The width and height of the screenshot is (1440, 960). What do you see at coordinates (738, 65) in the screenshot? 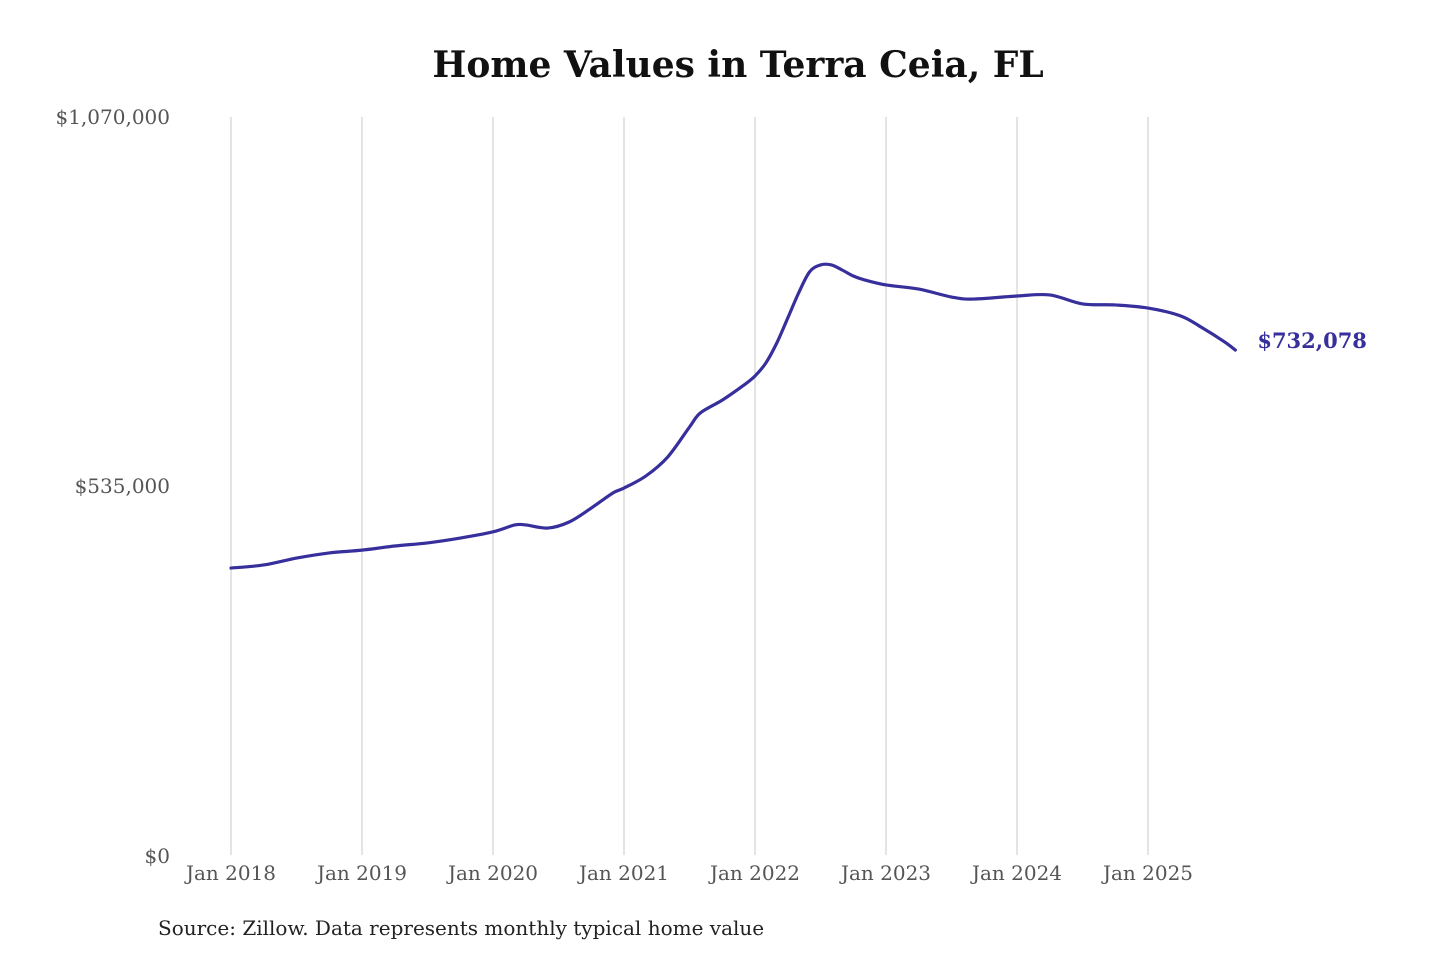
I see `chart-title: Home Values in Terra Ceia, FL` at bounding box center [738, 65].